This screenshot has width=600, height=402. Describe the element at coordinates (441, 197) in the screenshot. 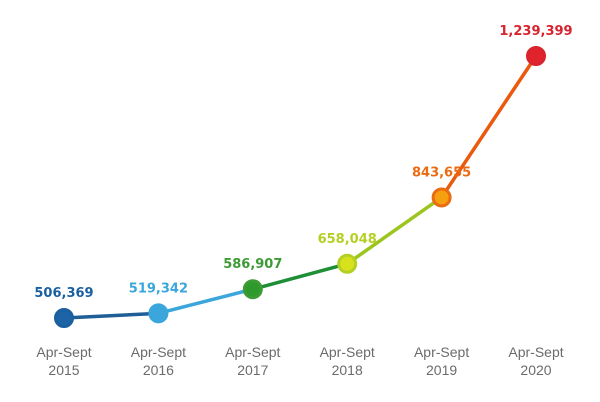

I see `data-point-2019` at that location.